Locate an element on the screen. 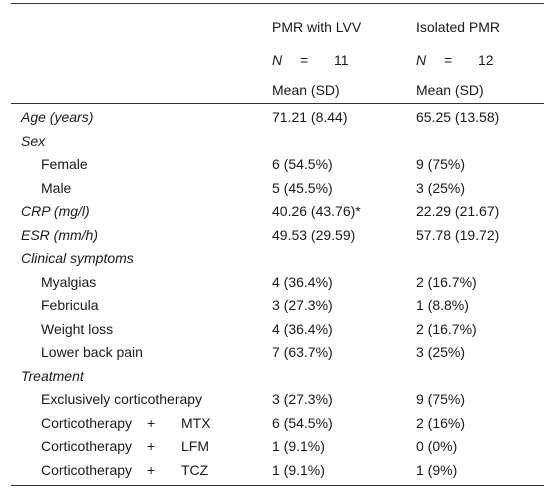 This screenshot has height=500, width=555. cell-isolated-pmr: 57.78 (19.72) is located at coordinates (458, 234).